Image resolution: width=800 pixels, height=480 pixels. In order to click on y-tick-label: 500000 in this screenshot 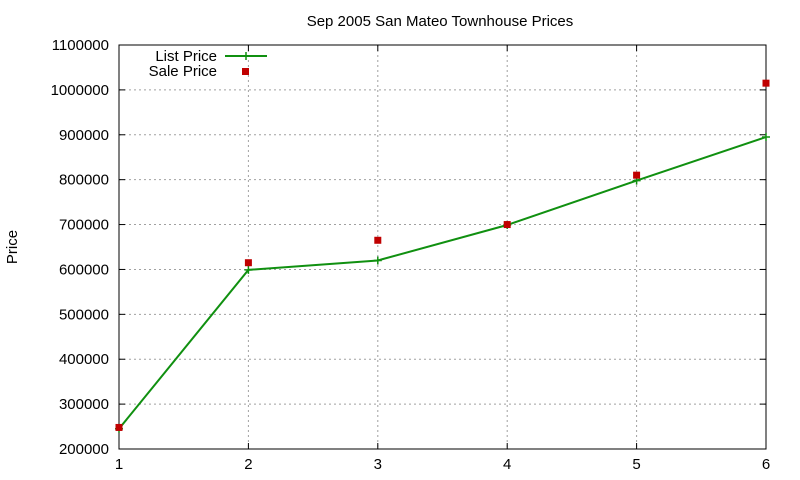, I will do `click(84, 314)`.